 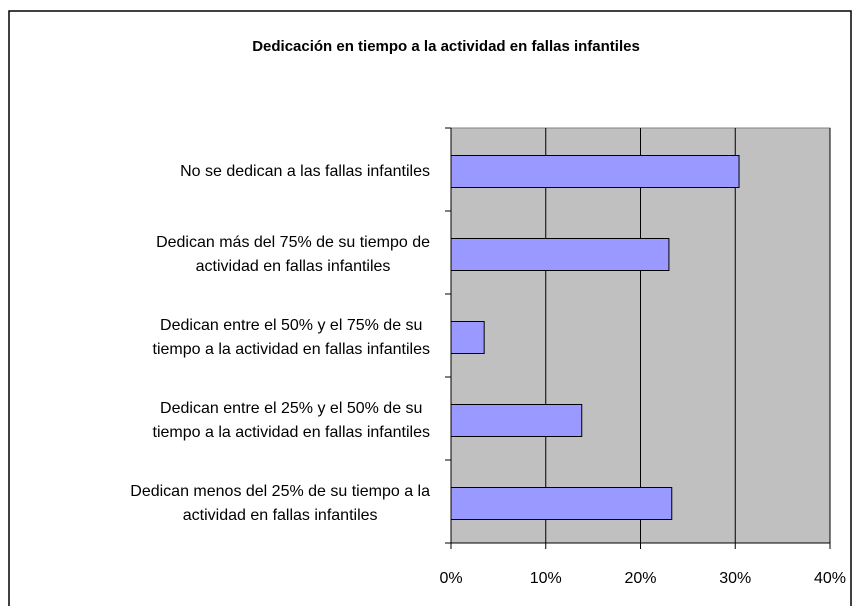 What do you see at coordinates (546, 578) in the screenshot?
I see `x-tick-label: 10%` at bounding box center [546, 578].